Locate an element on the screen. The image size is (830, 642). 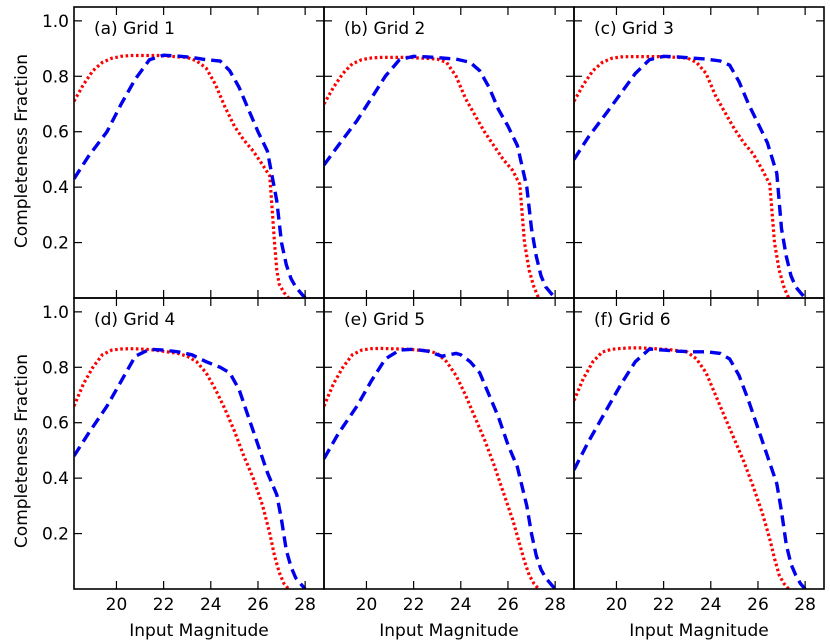
panel-2: (b) Grid 2 is located at coordinates (449, 152).